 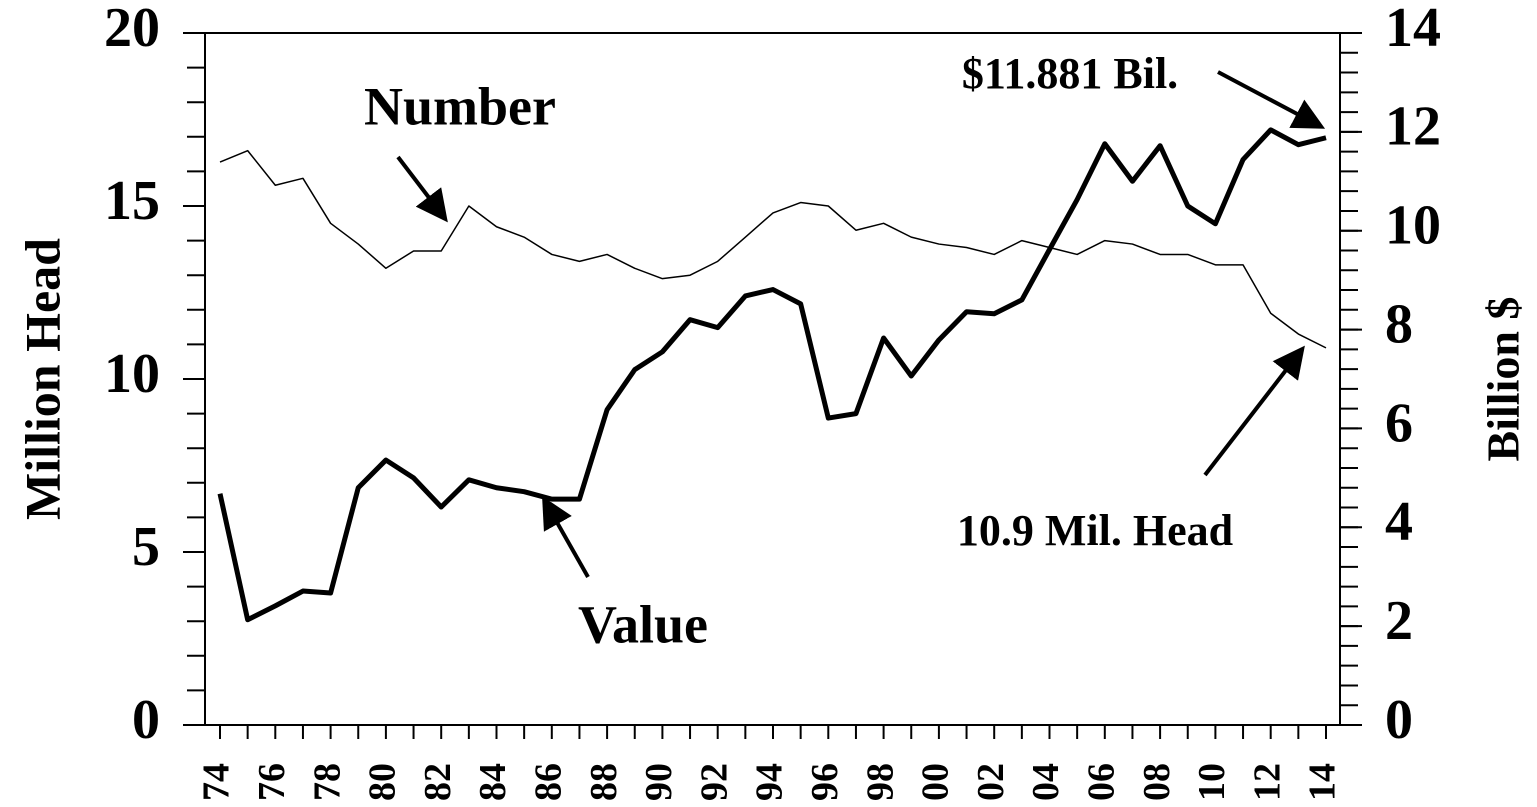 What do you see at coordinates (217, 782) in the screenshot?
I see `x-tick-label: 74` at bounding box center [217, 782].